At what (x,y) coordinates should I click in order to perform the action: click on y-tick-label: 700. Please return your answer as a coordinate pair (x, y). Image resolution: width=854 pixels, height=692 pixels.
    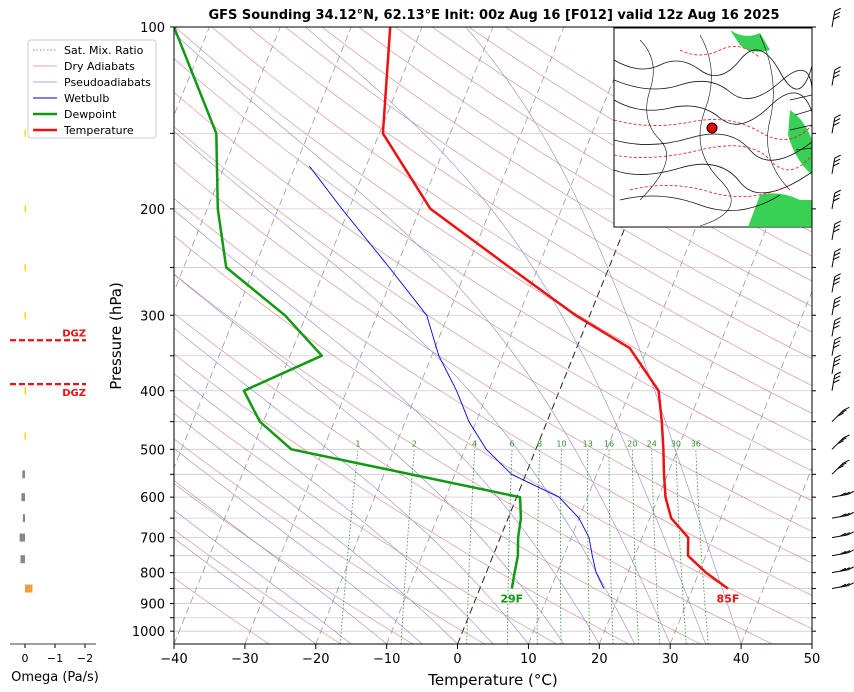
    Looking at the image, I should click on (152, 539).